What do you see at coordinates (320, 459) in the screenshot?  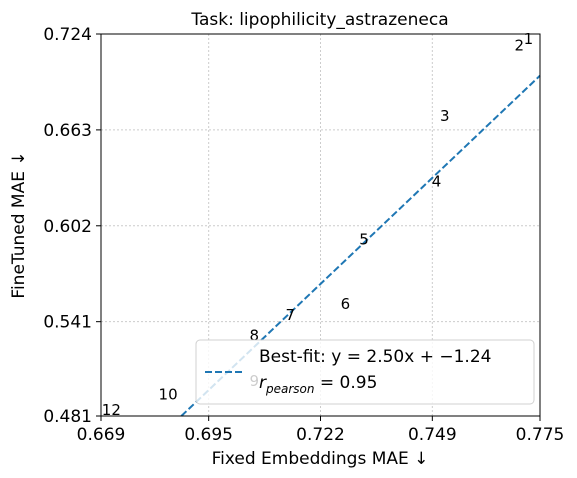 I see `x-axis-label: Fixed Embeddings MAE ↓` at bounding box center [320, 459].